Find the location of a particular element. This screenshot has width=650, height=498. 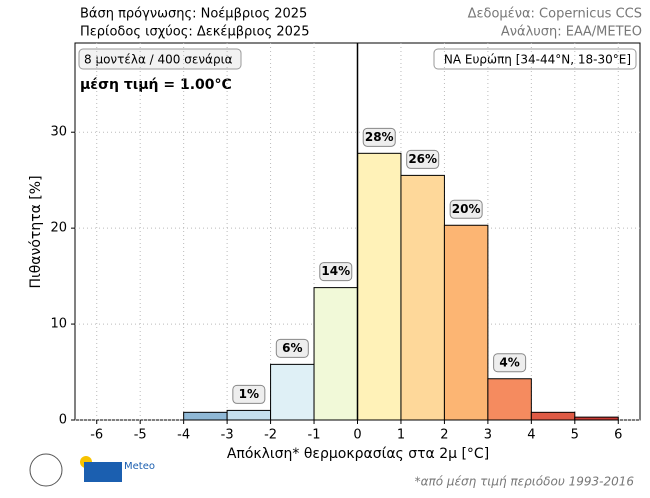

header-left: Βάση πρόγνωσης: Νοέμβριος 2025 is located at coordinates (193, 14).